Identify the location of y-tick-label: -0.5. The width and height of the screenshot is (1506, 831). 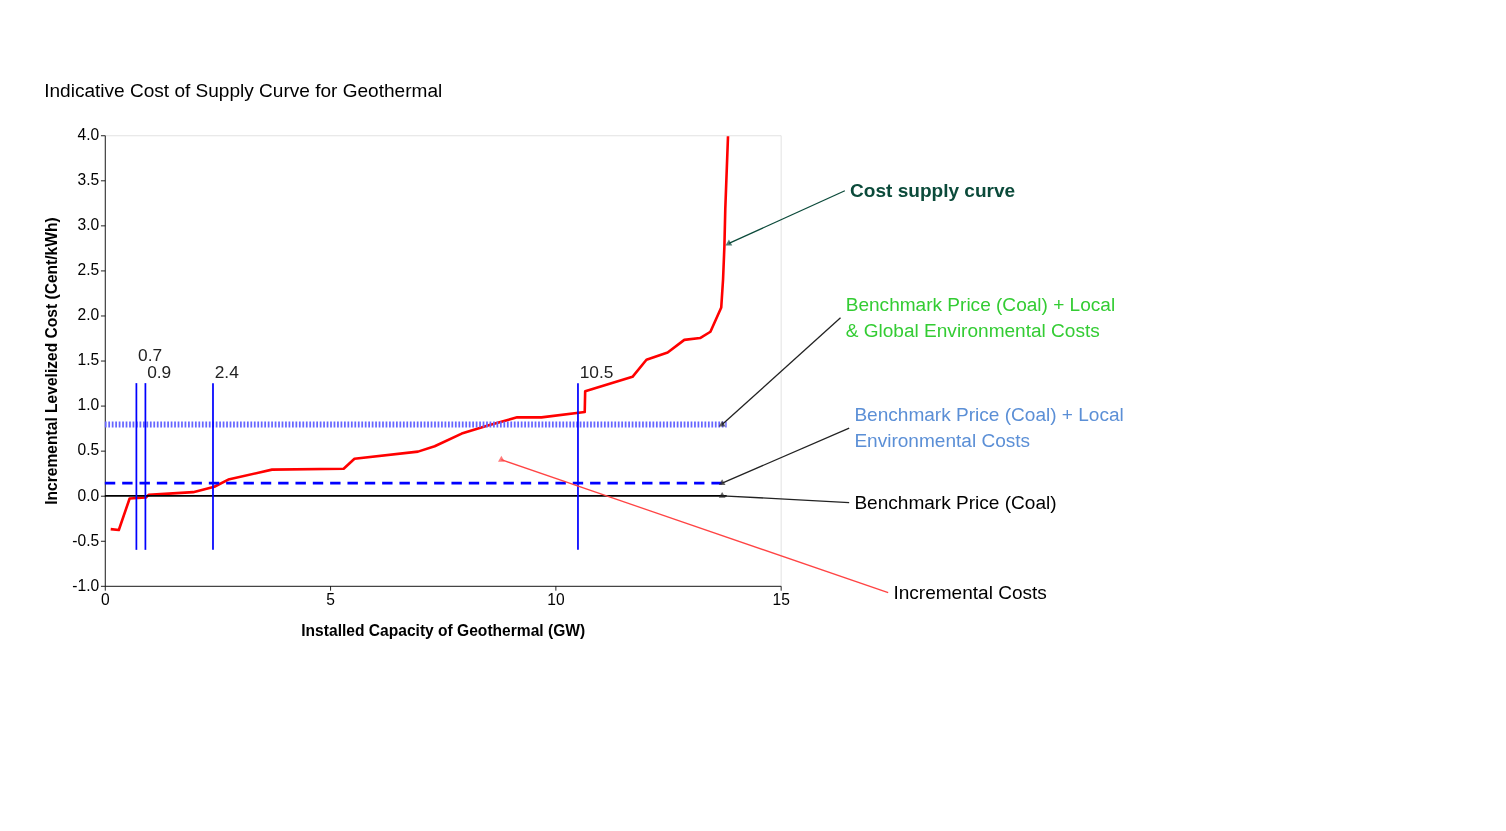
(86, 540).